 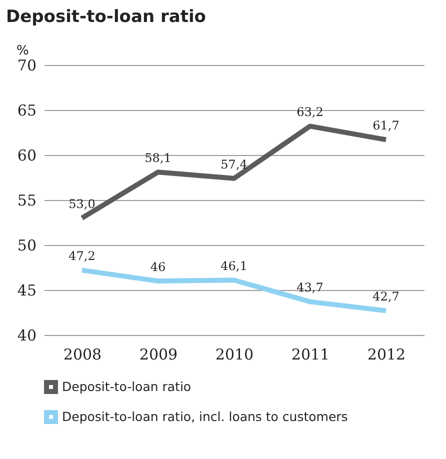 What do you see at coordinates (26, 245) in the screenshot?
I see `y-tick-label: 50` at bounding box center [26, 245].